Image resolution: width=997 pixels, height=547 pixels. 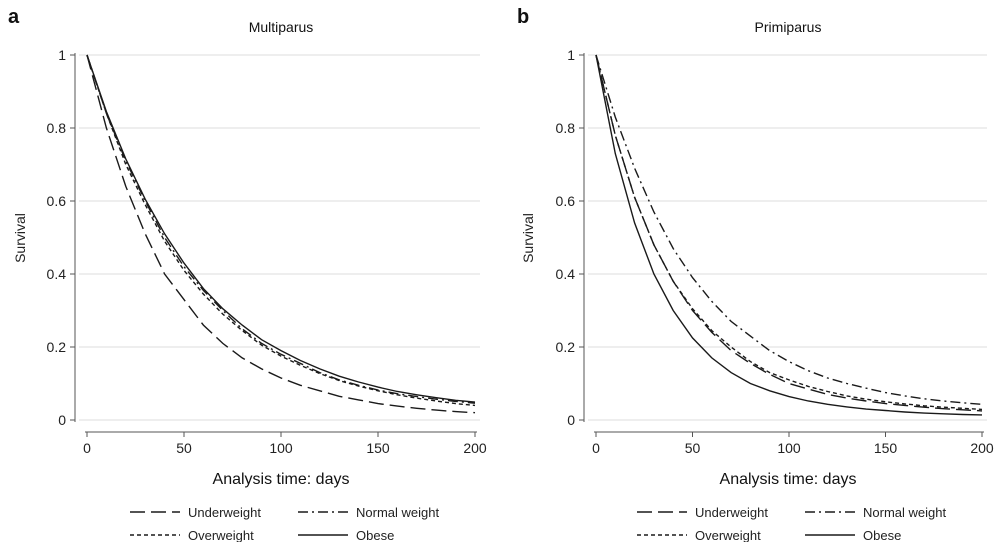 What do you see at coordinates (566, 128) in the screenshot?
I see `y-tick-label-b-4: 0.8` at bounding box center [566, 128].